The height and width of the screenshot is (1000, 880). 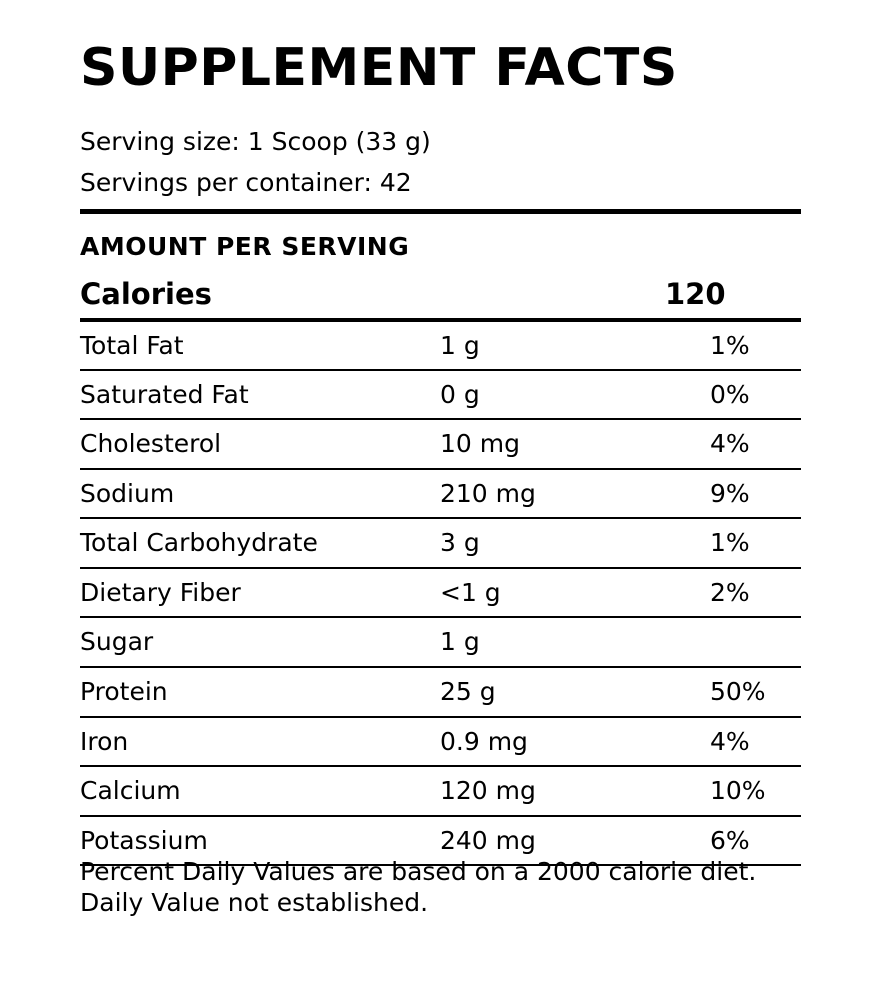 I want to click on table-row: Protein 25 g 50%, so click(x=440, y=693).